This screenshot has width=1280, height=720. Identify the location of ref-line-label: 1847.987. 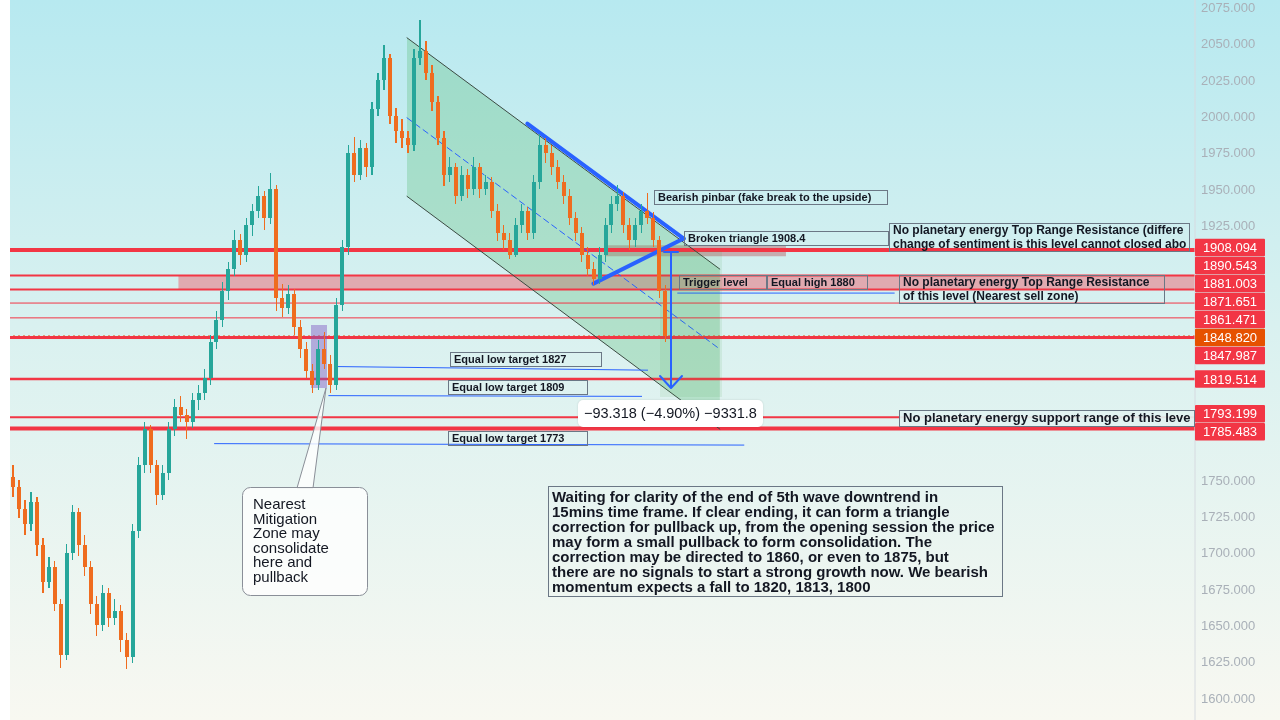
(1230, 356).